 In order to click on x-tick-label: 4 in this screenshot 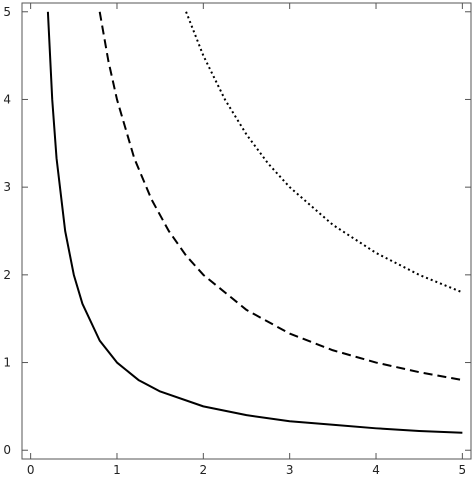, I will do `click(376, 470)`.